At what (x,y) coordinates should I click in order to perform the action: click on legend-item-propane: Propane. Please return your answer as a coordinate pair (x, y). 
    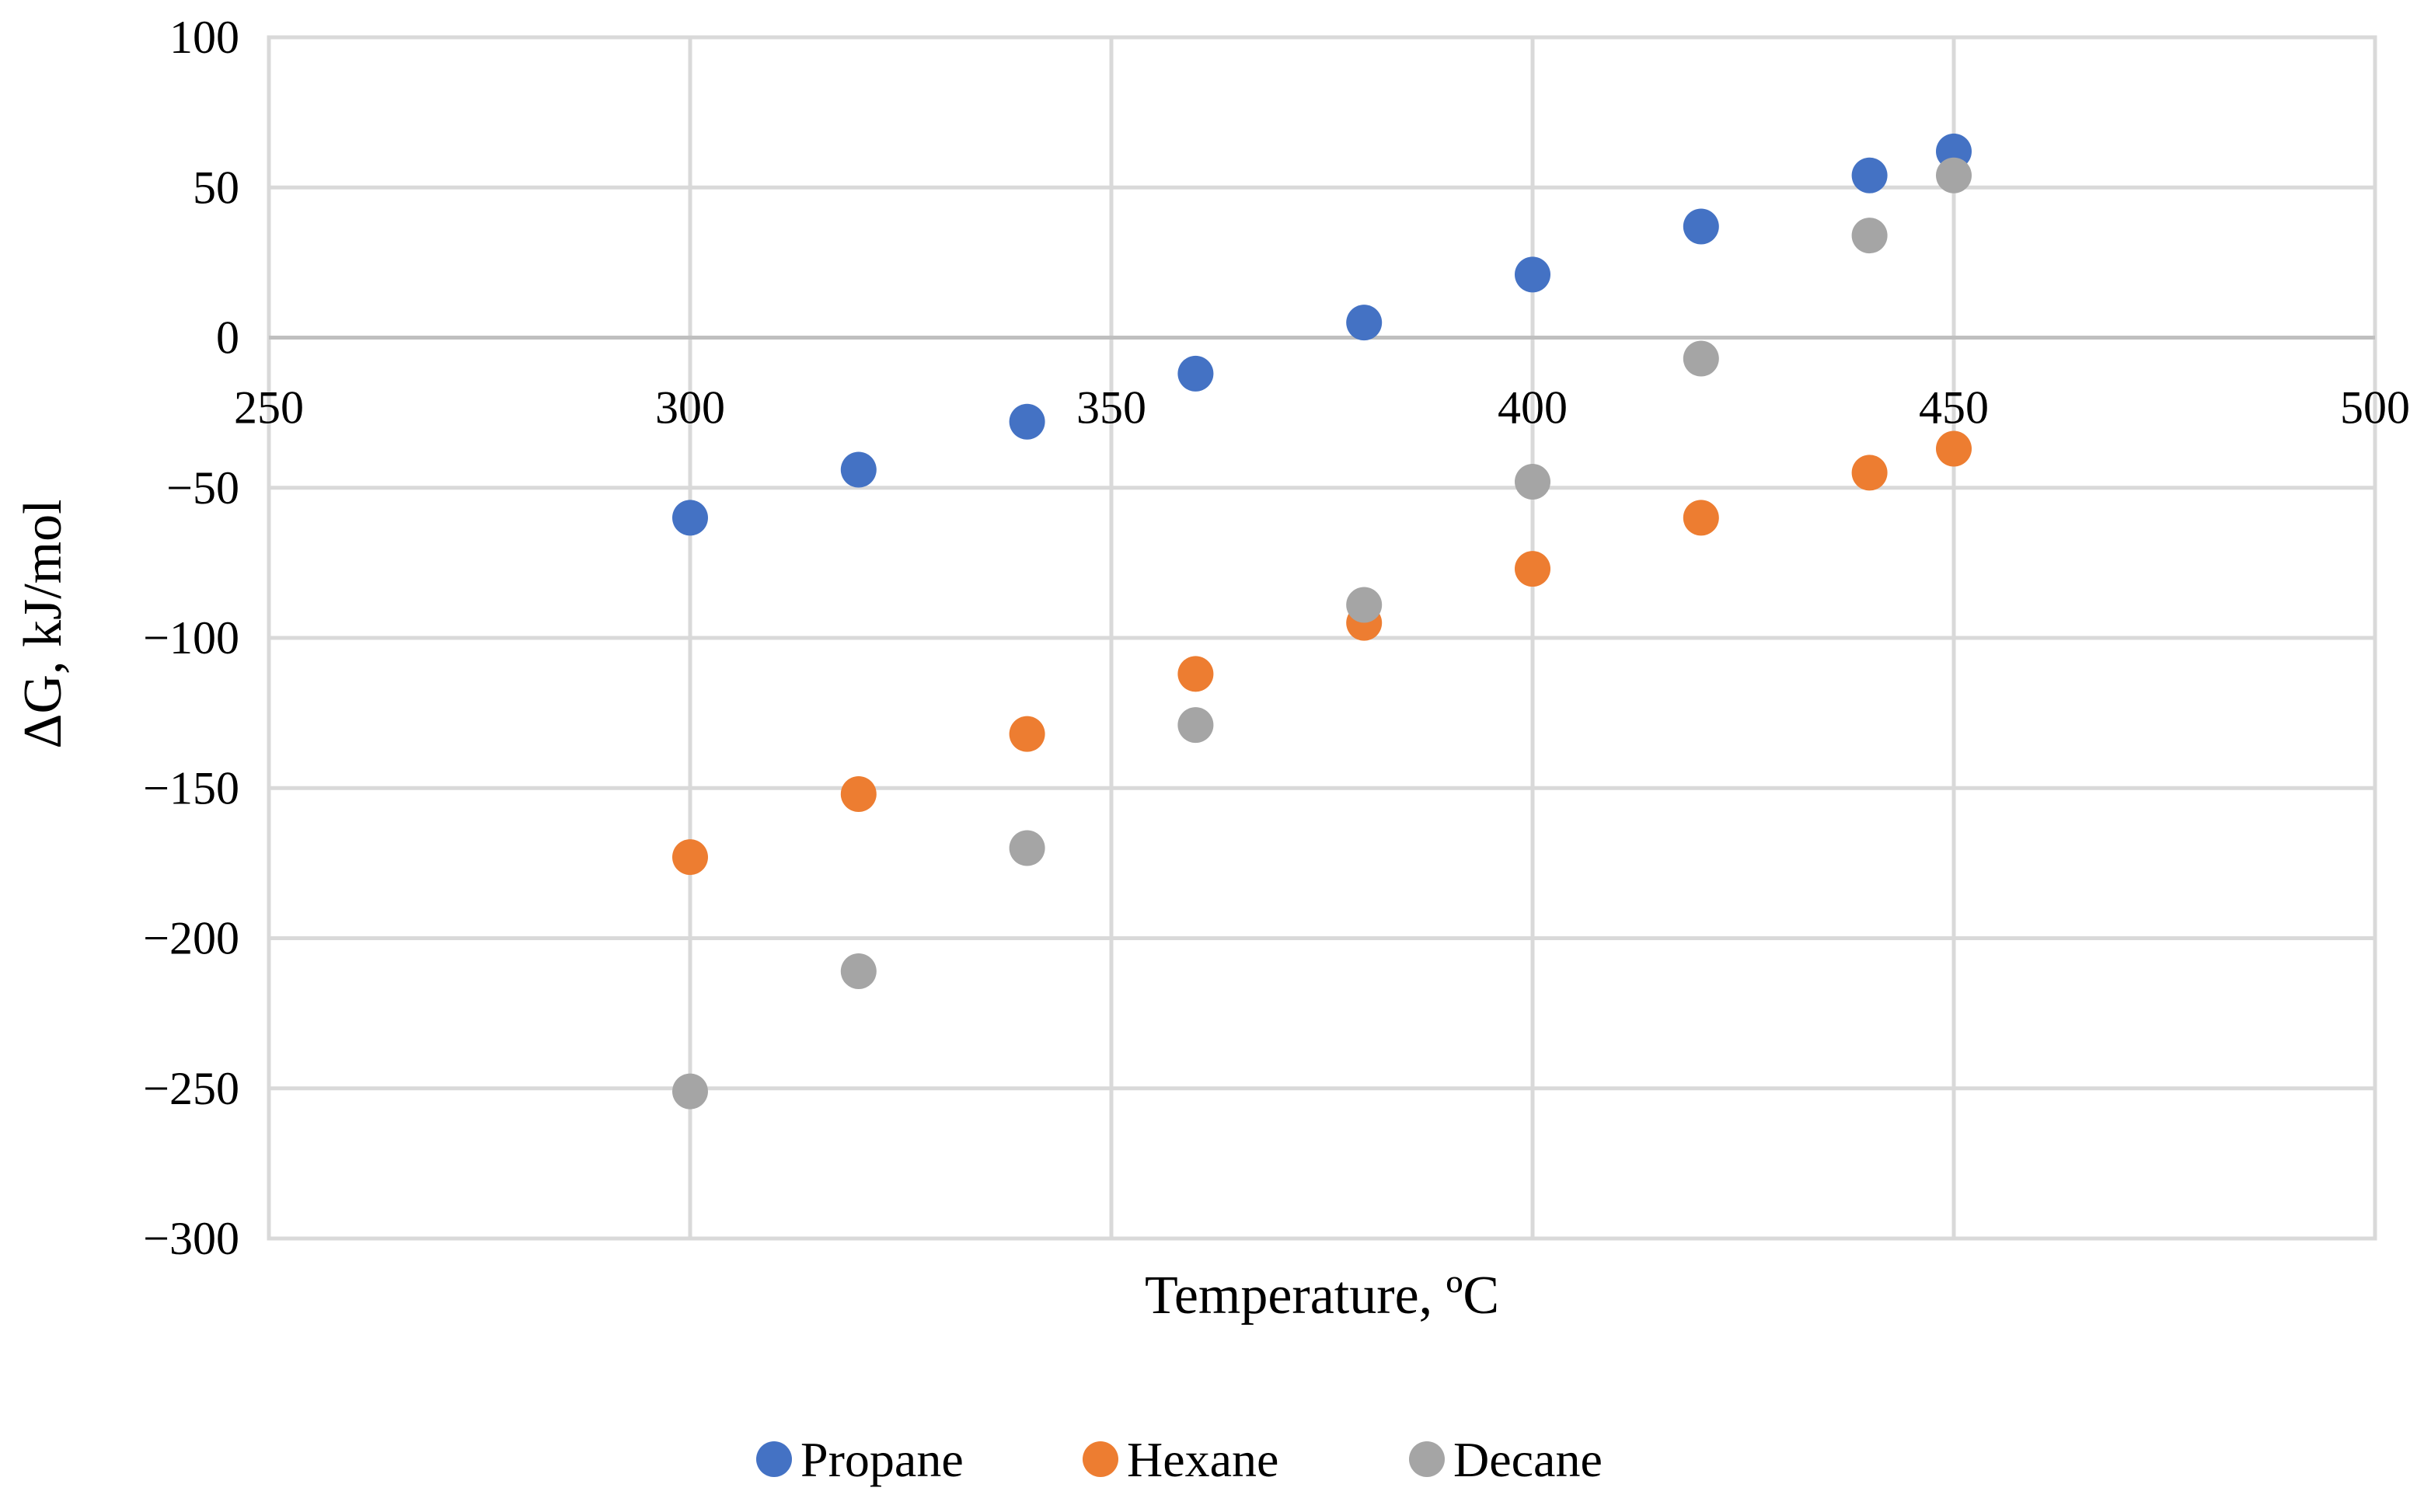
    Looking at the image, I should click on (860, 1459).